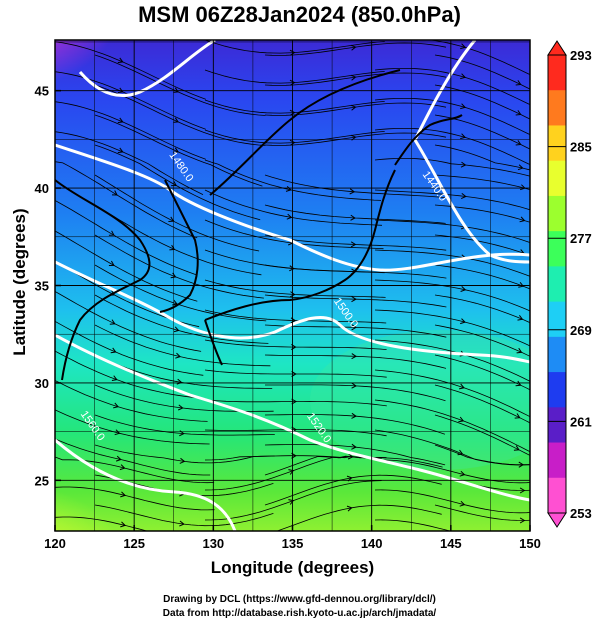  Describe the element at coordinates (87, 64) in the screenshot. I see `cold-core` at that location.